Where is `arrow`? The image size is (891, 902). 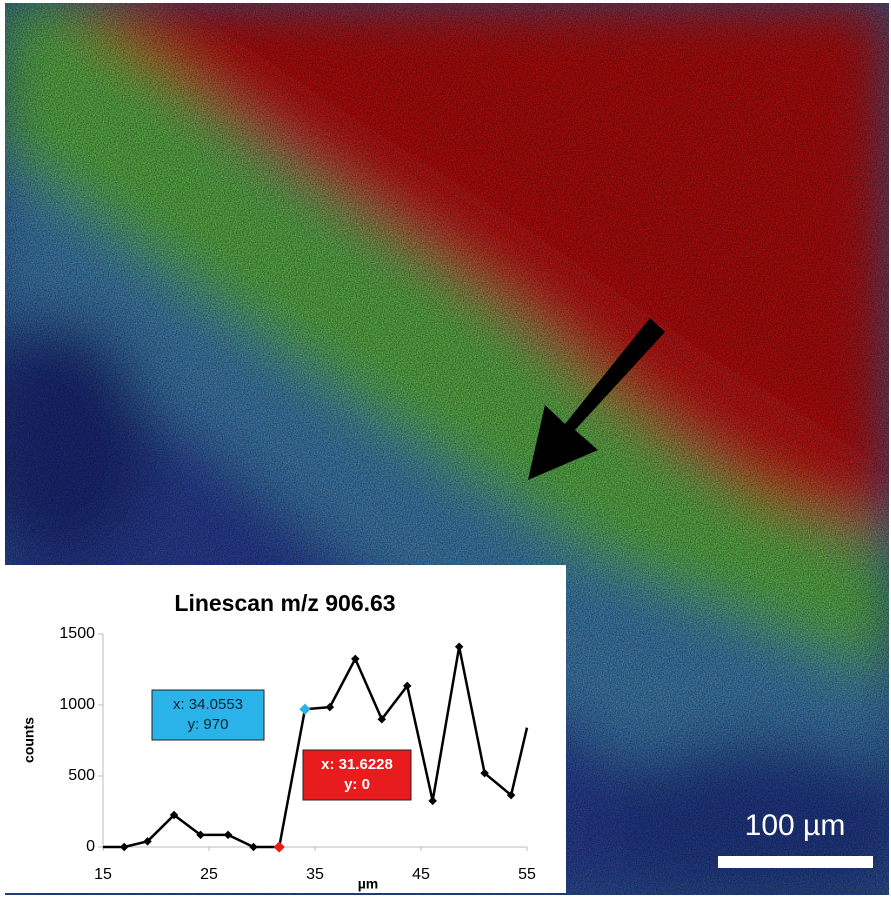
arrow is located at coordinates (596, 399).